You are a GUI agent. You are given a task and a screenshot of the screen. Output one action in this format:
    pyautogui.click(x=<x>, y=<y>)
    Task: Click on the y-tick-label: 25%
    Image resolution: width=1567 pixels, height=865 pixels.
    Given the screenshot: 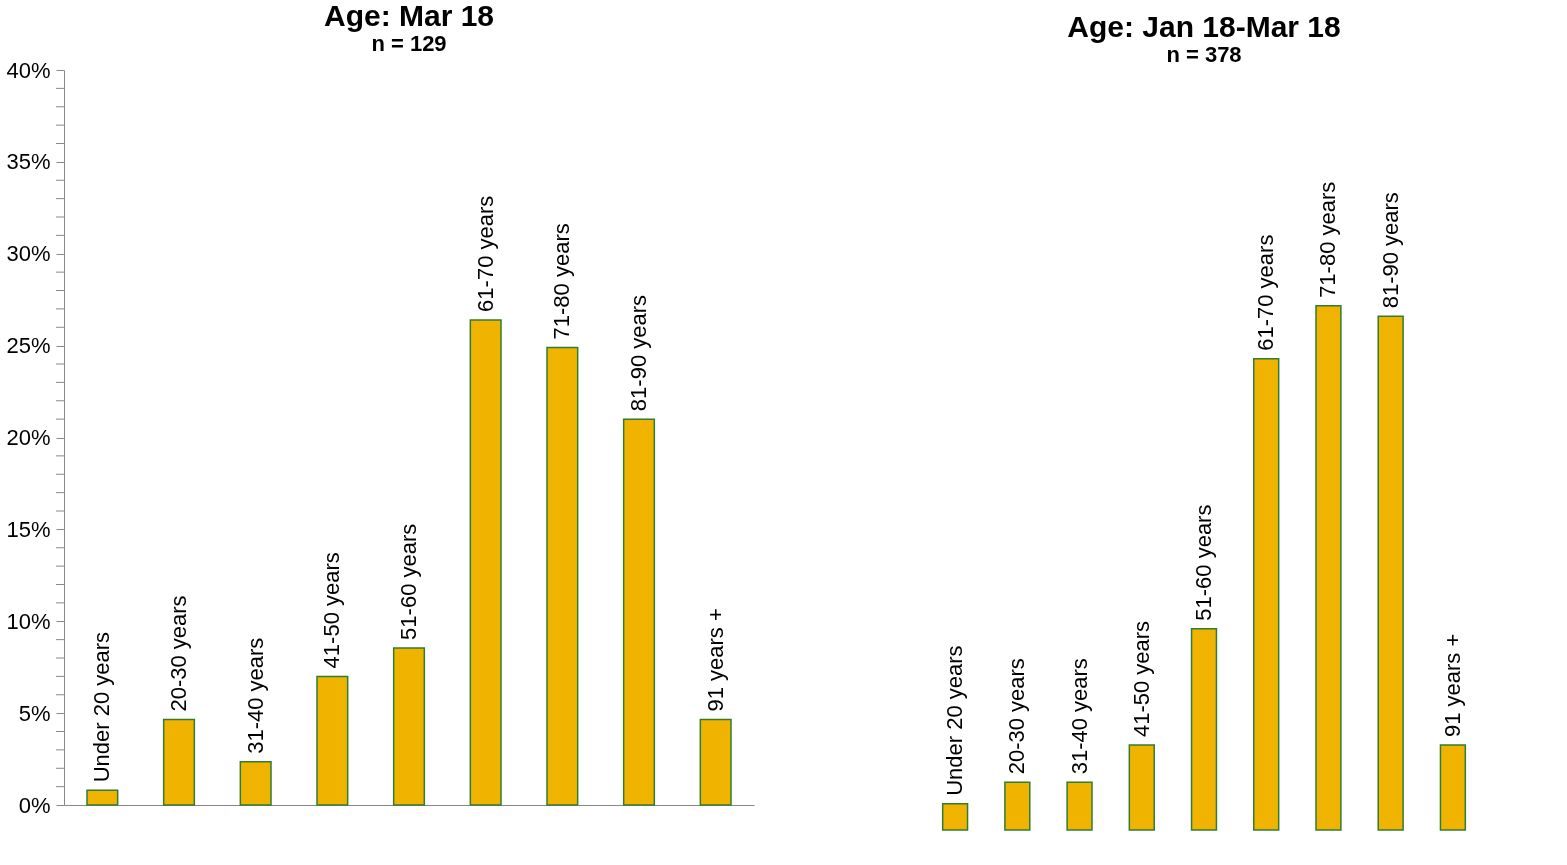 What is the action you would take?
    pyautogui.click(x=28, y=346)
    